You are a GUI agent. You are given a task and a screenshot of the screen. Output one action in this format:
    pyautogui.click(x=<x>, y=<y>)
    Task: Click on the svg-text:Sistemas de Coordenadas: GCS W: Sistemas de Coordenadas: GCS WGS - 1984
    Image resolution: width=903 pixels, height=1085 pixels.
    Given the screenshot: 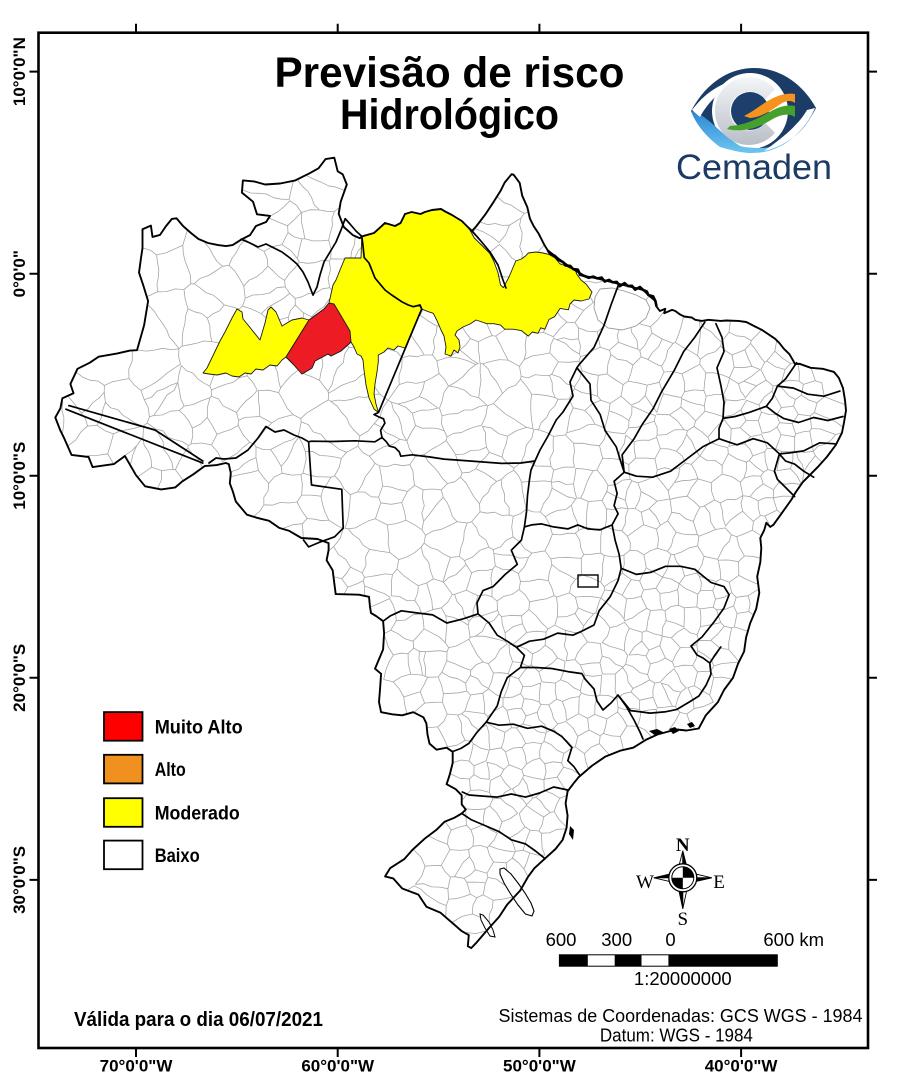 What is the action you would take?
    pyautogui.click(x=681, y=1016)
    